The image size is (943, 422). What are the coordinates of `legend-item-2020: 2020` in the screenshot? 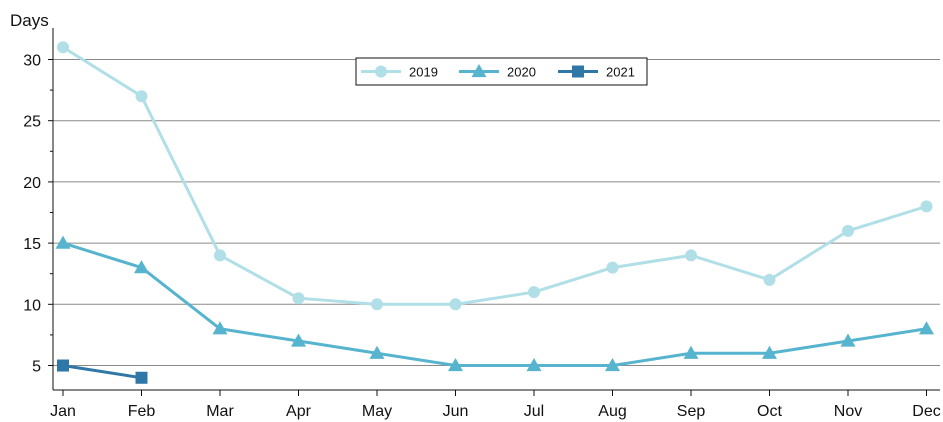 It's located at (497, 72).